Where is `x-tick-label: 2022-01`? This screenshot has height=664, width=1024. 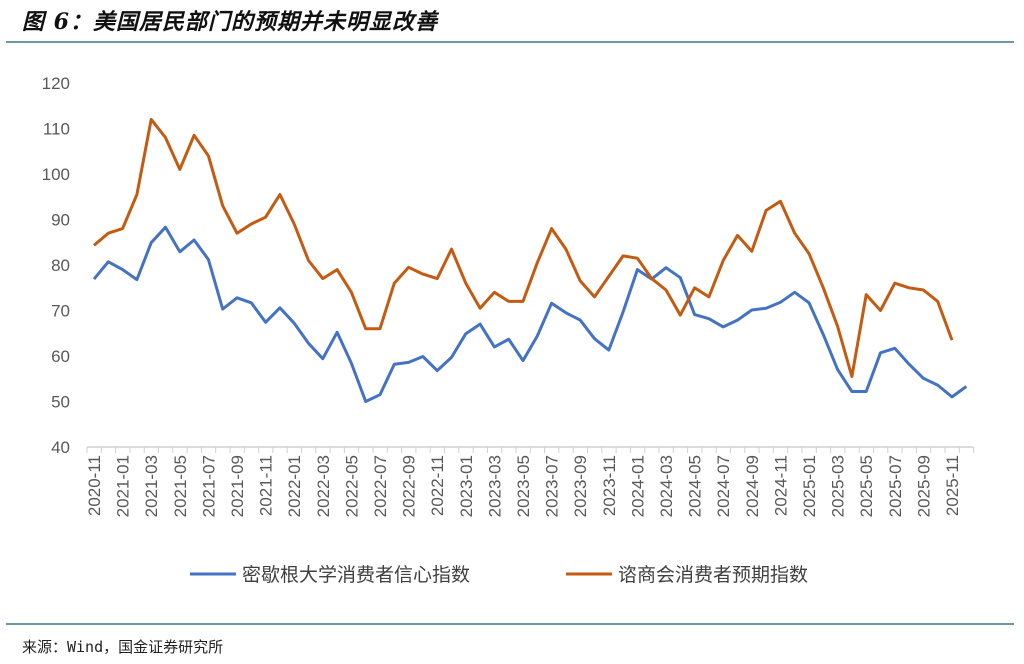 x-tick-label: 2022-01 is located at coordinates (294, 486).